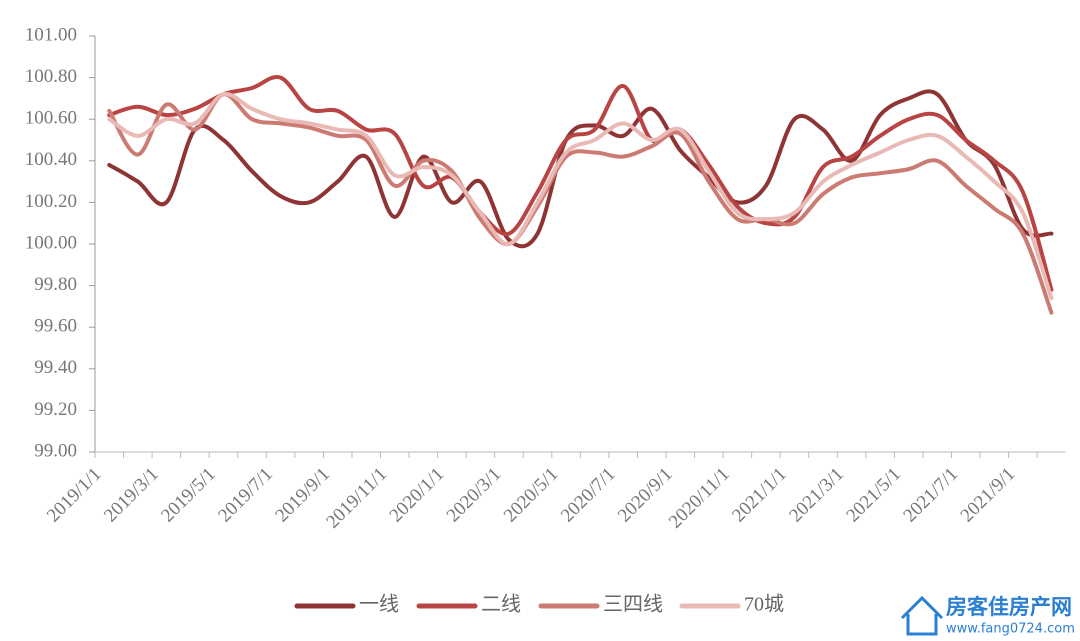 This screenshot has height=641, width=1080. What do you see at coordinates (131, 495) in the screenshot?
I see `x-tick-label: 2019/3/1` at bounding box center [131, 495].